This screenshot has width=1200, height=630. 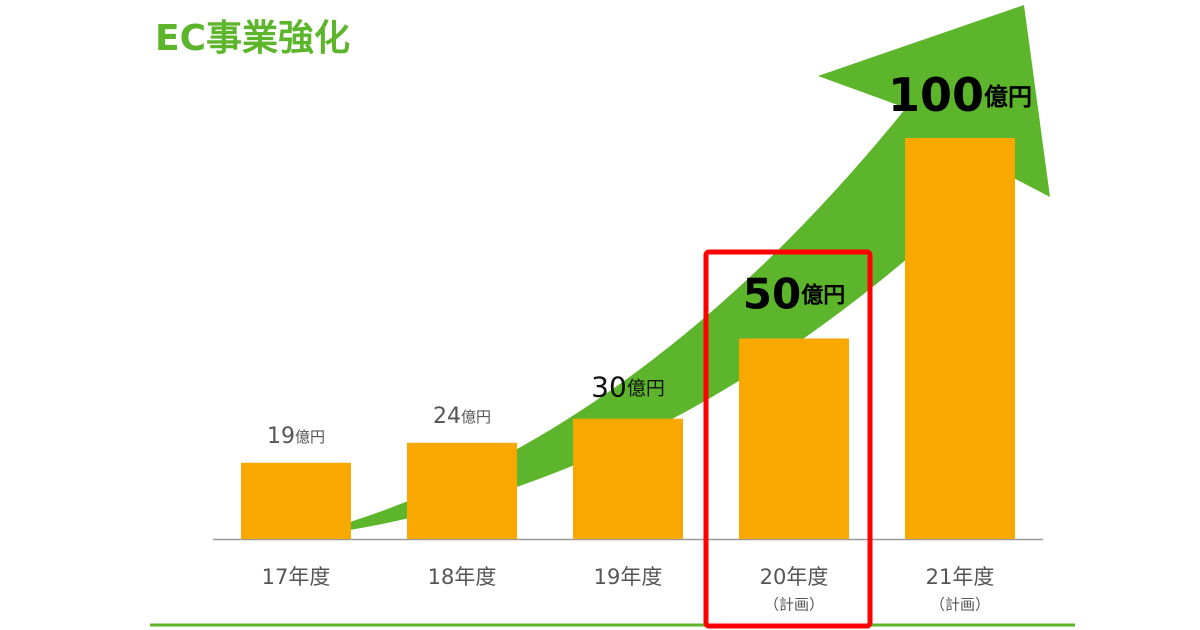 I want to click on value-label: 19億円, so click(x=296, y=436).